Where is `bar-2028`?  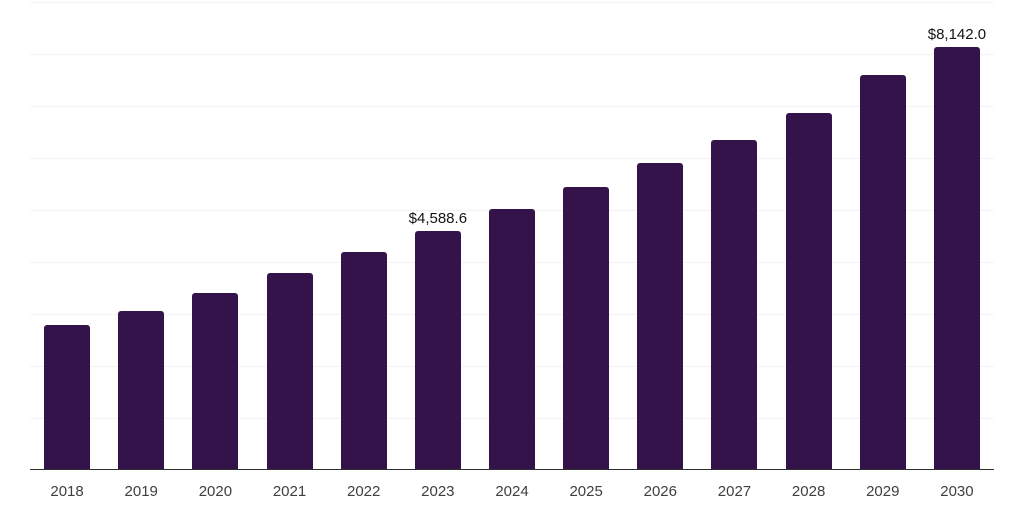 bar-2028 is located at coordinates (808, 291).